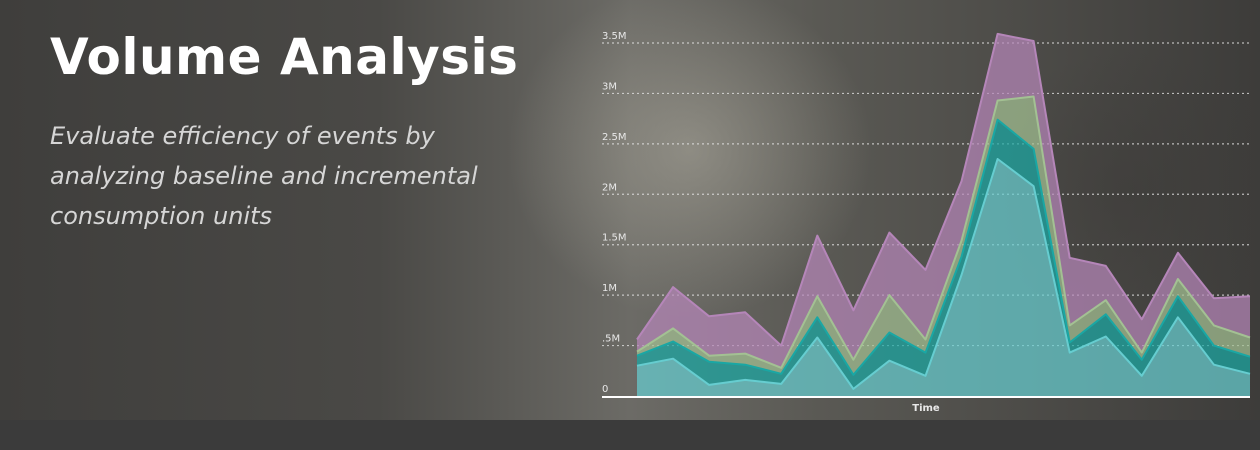 The width and height of the screenshot is (1260, 450). I want to click on y-tick-labels: 0 .5M 1M 1.5M 2M 2.5M 3M 3.5M, so click(614, 213).